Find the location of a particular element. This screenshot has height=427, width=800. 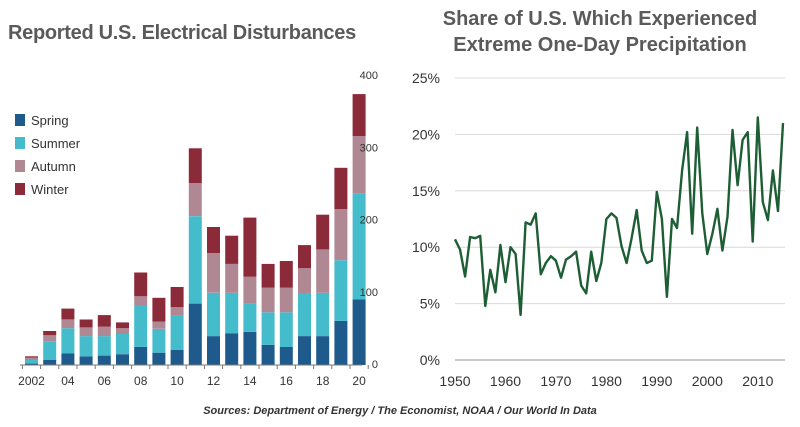

bar-winter-2007 is located at coordinates (122, 325).